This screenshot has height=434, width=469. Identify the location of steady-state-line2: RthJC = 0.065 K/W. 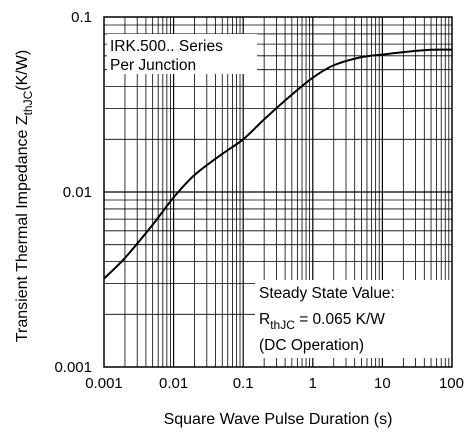
(322, 321).